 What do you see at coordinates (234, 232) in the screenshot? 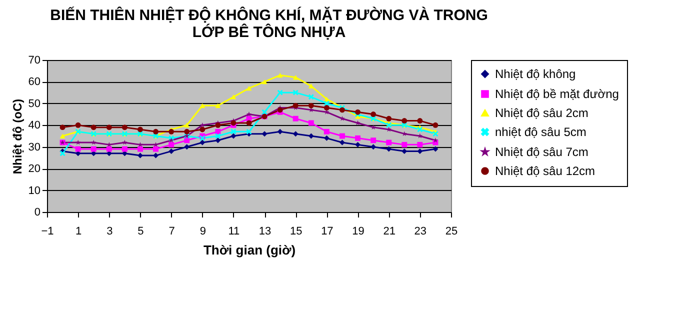
I see `x-tick-label: 11` at bounding box center [234, 232].